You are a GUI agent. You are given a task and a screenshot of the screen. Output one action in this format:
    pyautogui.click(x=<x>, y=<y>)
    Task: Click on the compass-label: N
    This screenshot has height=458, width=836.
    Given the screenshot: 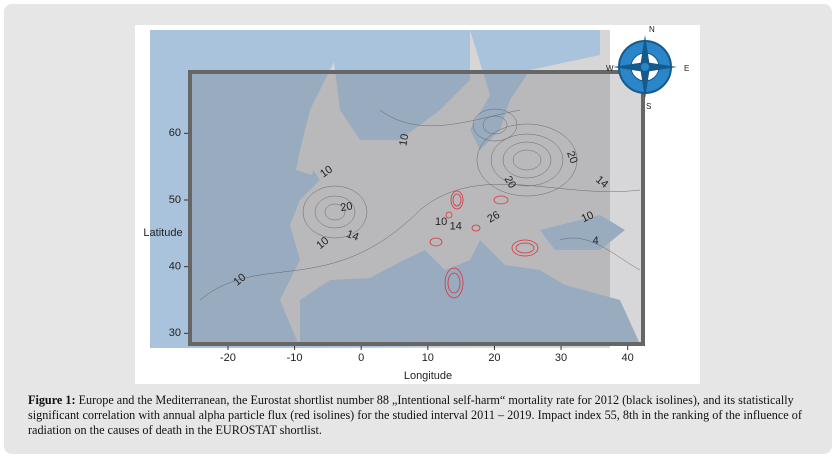 What is the action you would take?
    pyautogui.click(x=652, y=29)
    